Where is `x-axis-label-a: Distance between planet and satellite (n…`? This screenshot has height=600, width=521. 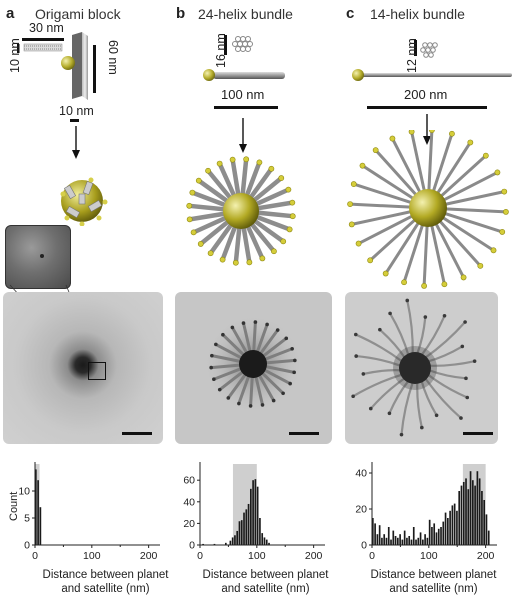
x-axis-label-a: Distance between planet and satellite (n… is located at coordinates (105, 582).